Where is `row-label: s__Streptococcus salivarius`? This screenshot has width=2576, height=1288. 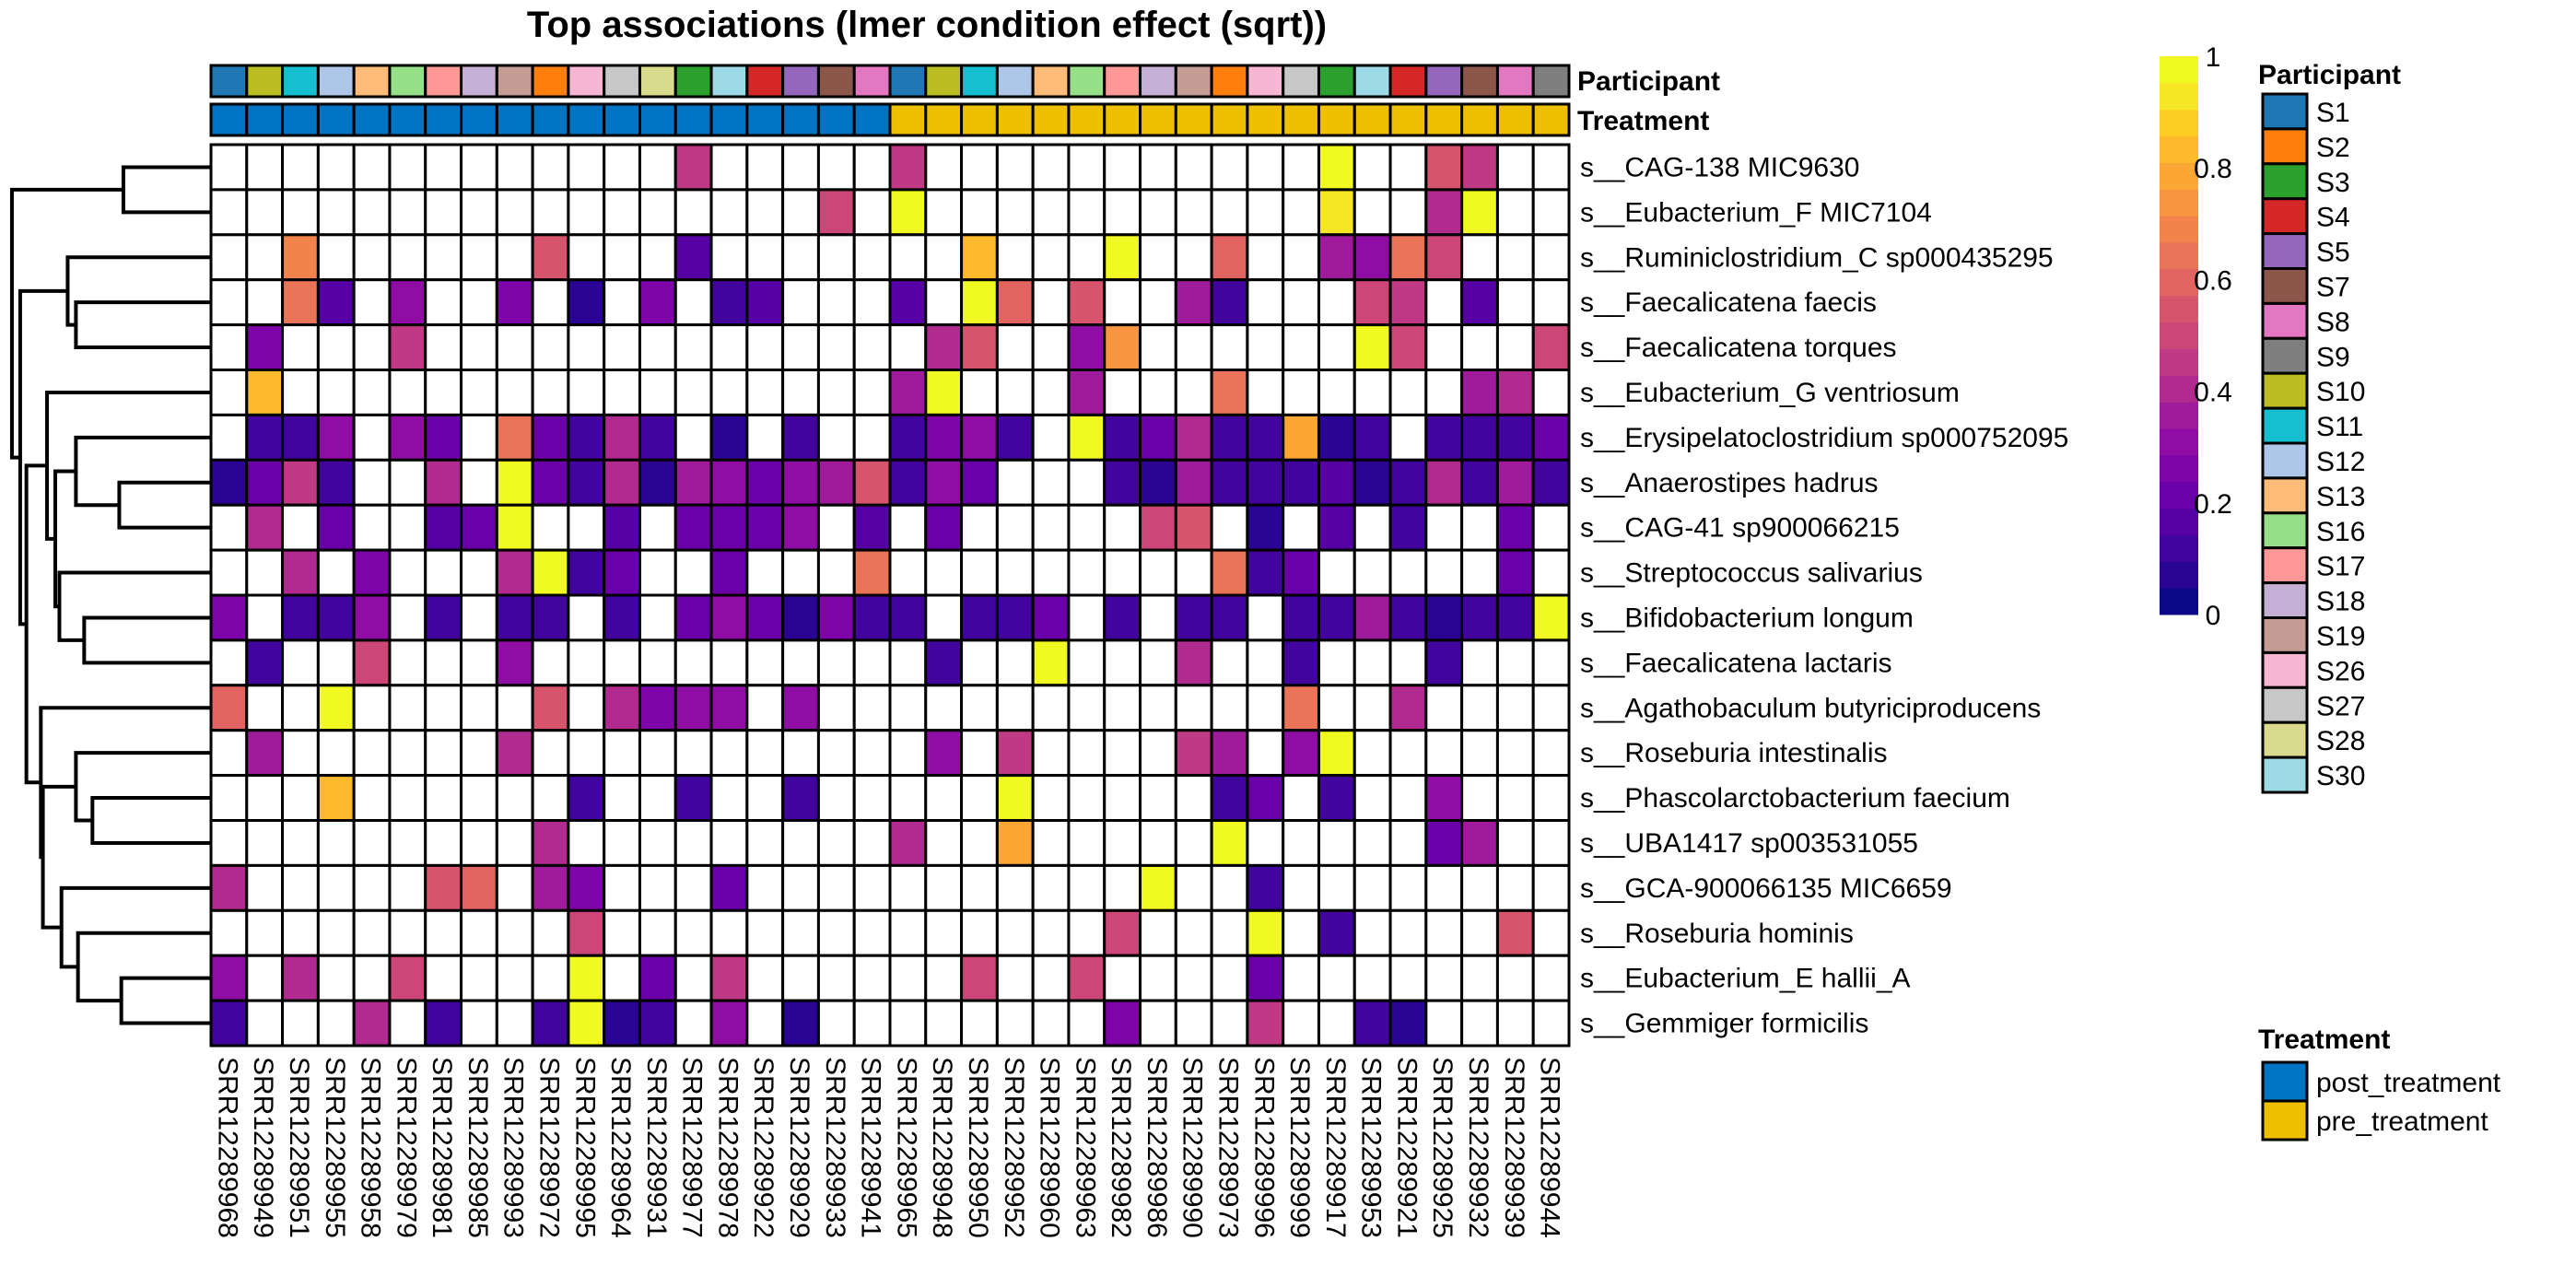
row-label: s__Streptococcus salivarius is located at coordinates (1751, 573).